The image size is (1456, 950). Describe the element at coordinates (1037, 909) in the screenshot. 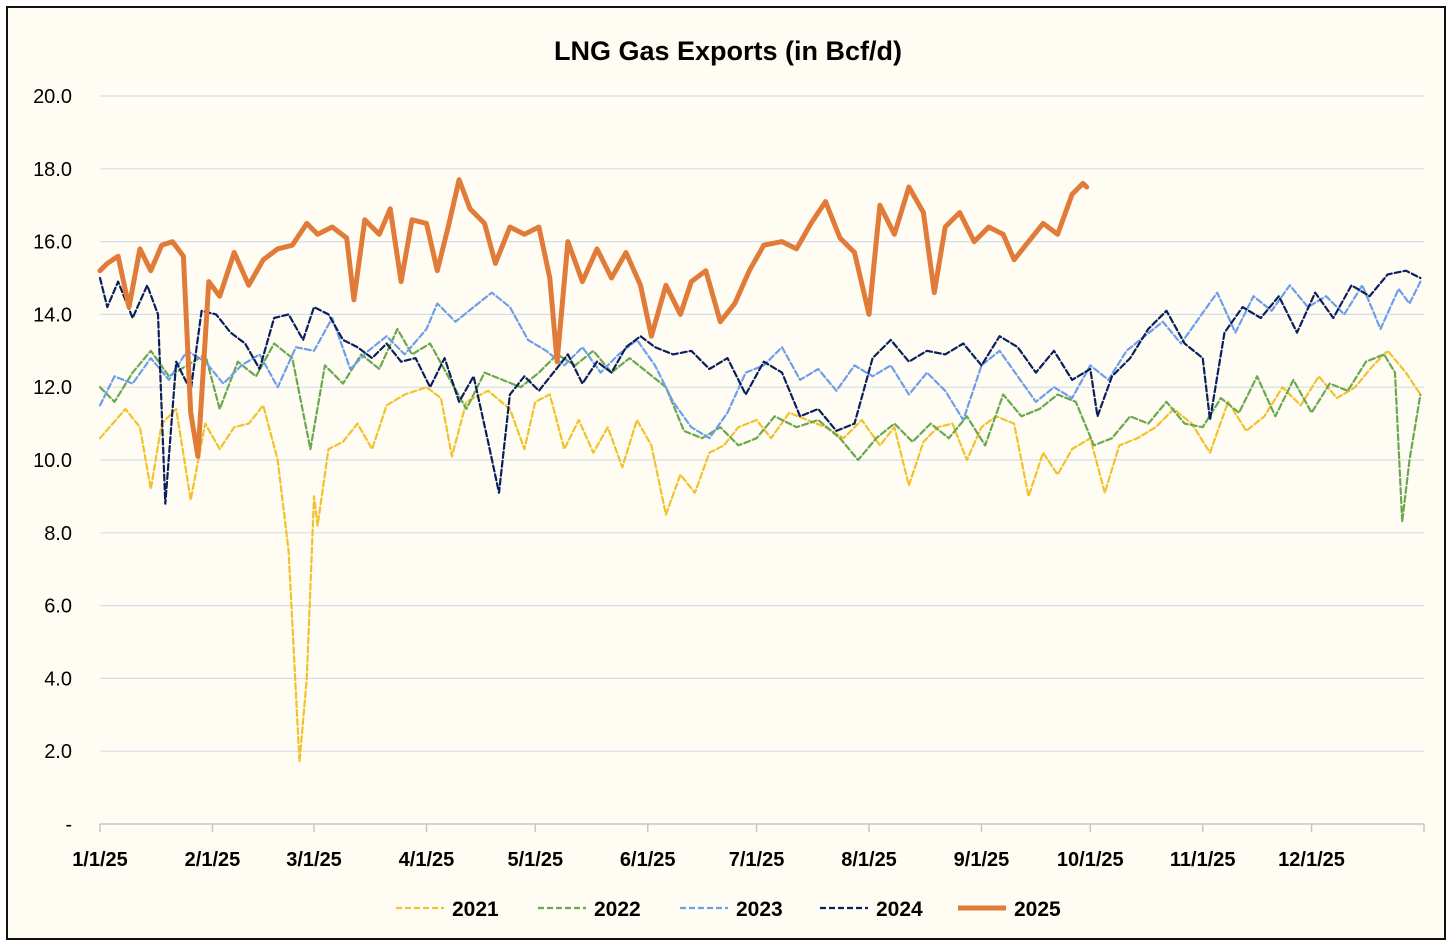

I see `legend-label-2025: 2025` at that location.